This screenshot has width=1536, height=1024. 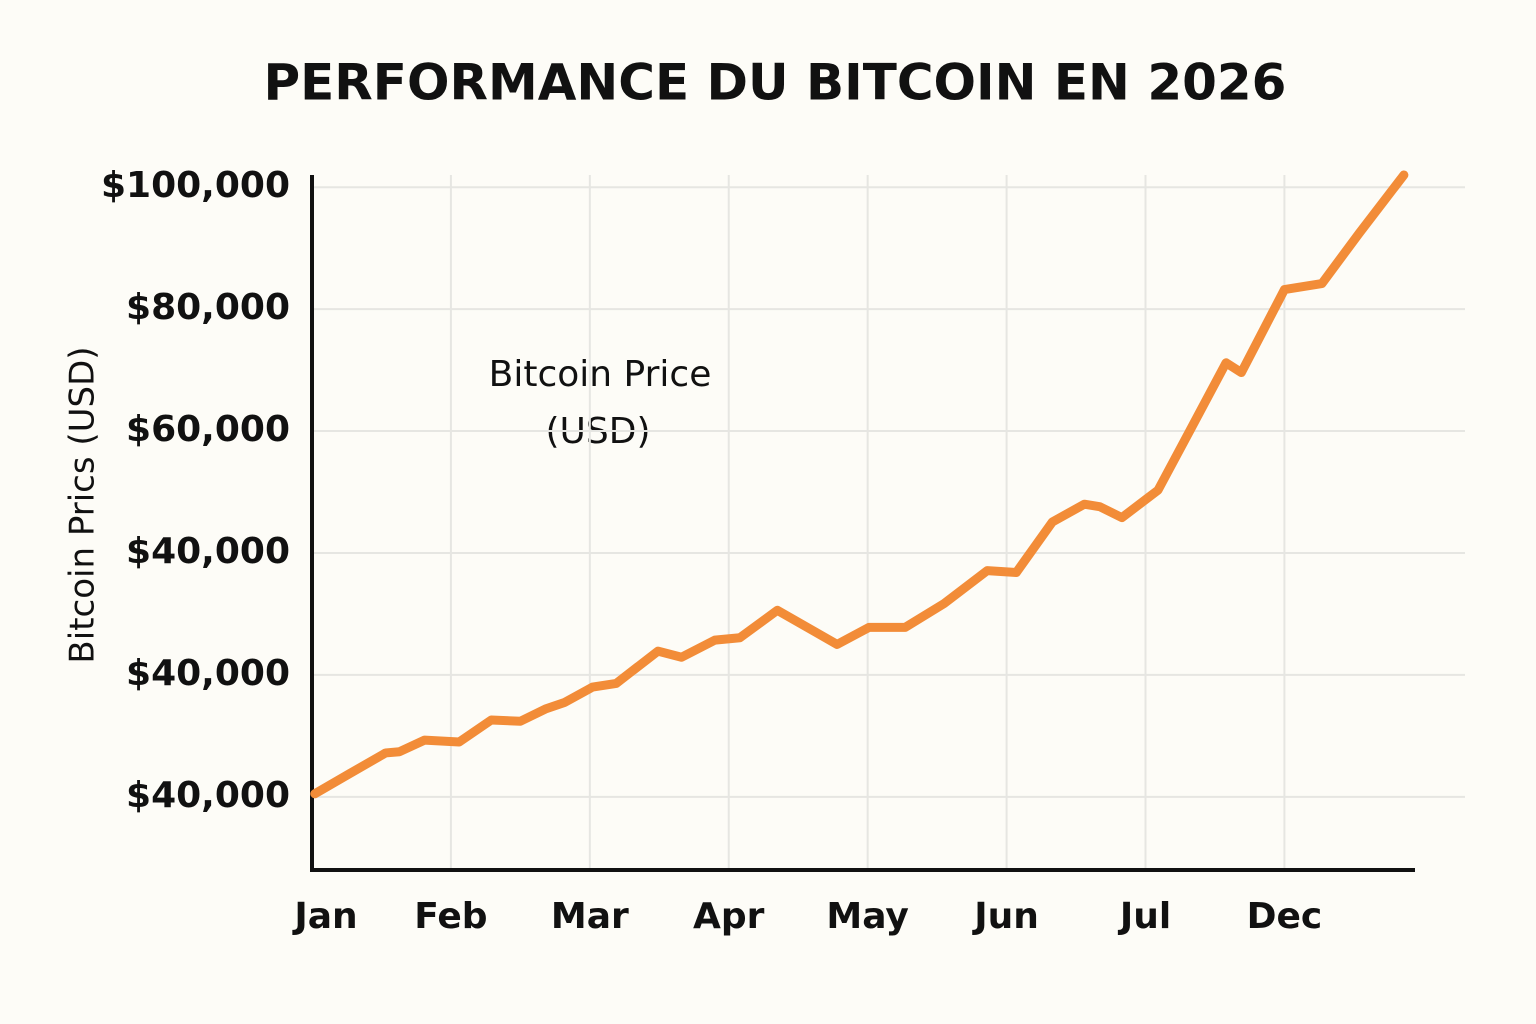 I want to click on chart-title: PERFORMANCE DU BITCOIN EN 2026, so click(x=775, y=83).